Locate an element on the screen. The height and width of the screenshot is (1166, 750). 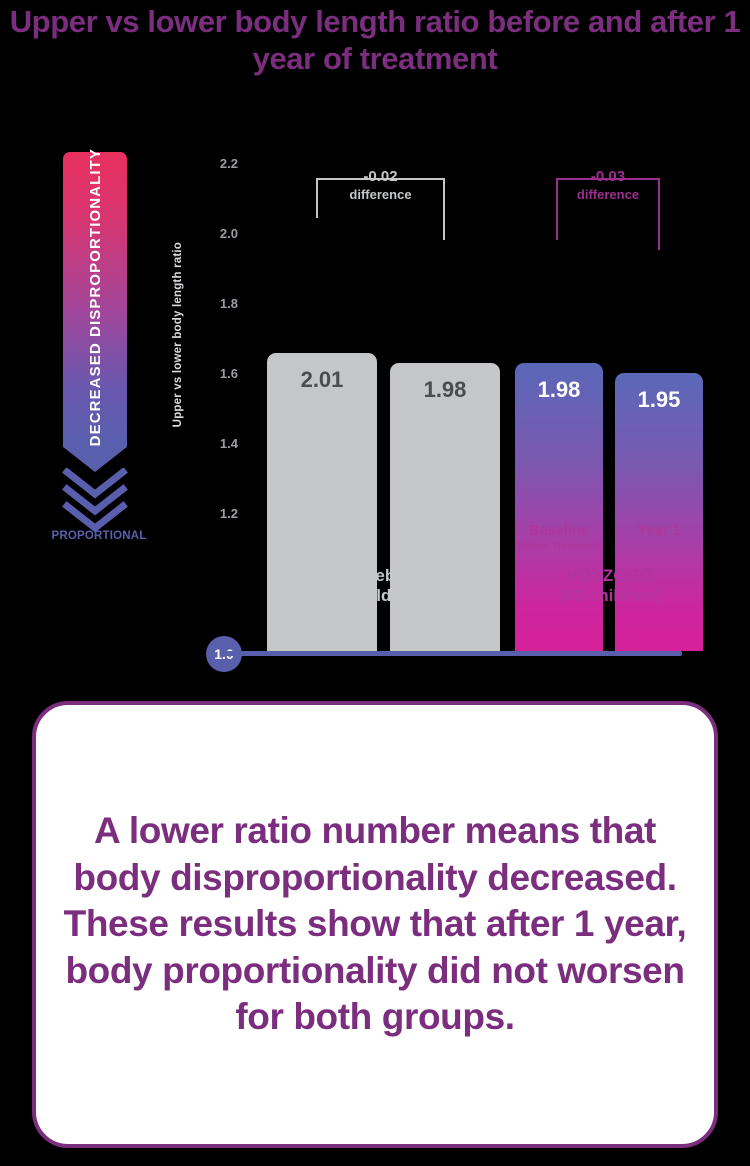
arrow-body is located at coordinates (95, 297).